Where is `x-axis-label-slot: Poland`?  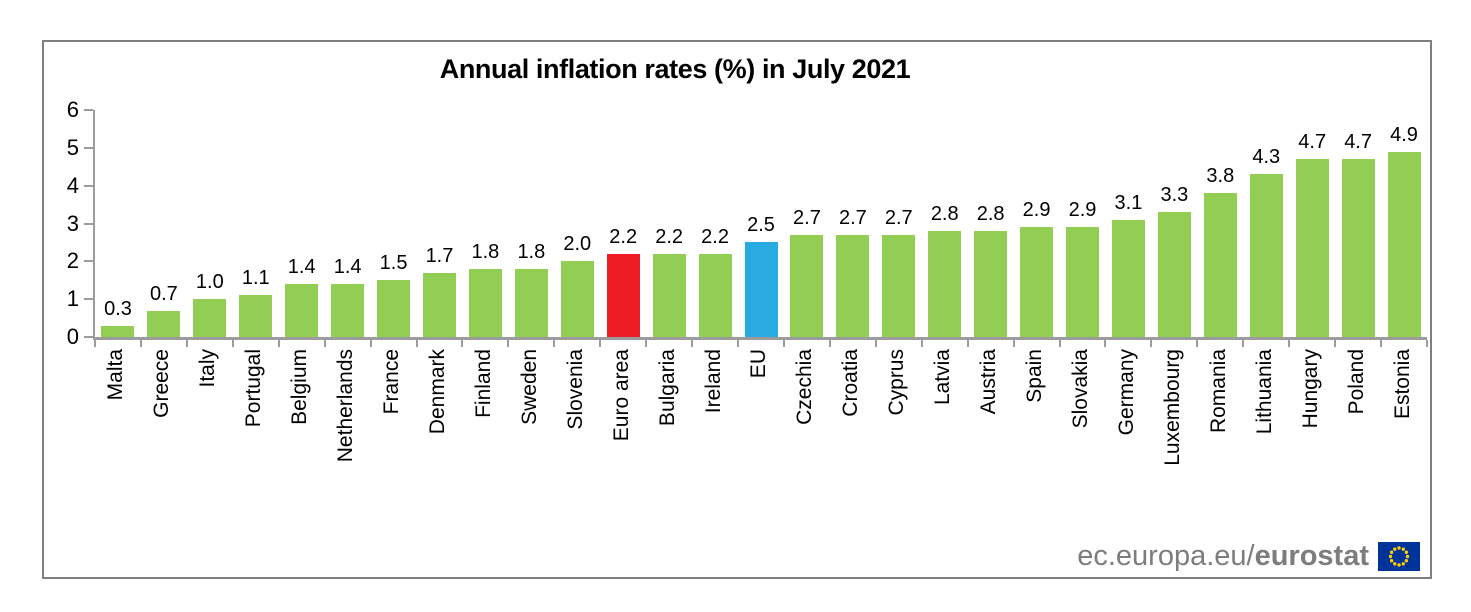
x-axis-label-slot: Poland is located at coordinates (1356, 444).